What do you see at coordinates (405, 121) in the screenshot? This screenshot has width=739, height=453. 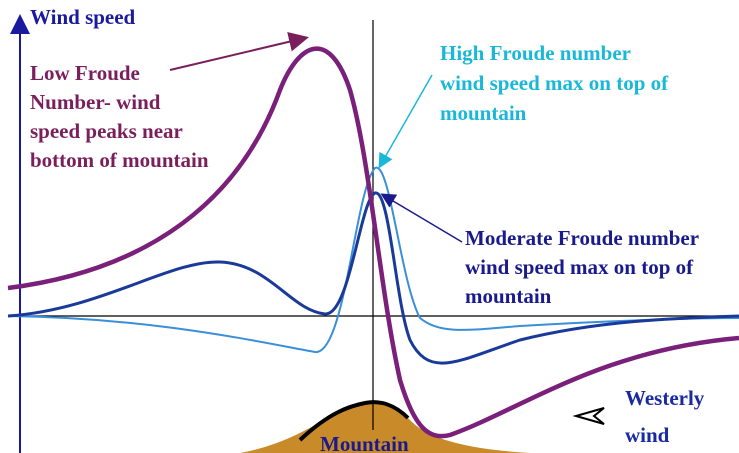 I see `high-arrow` at bounding box center [405, 121].